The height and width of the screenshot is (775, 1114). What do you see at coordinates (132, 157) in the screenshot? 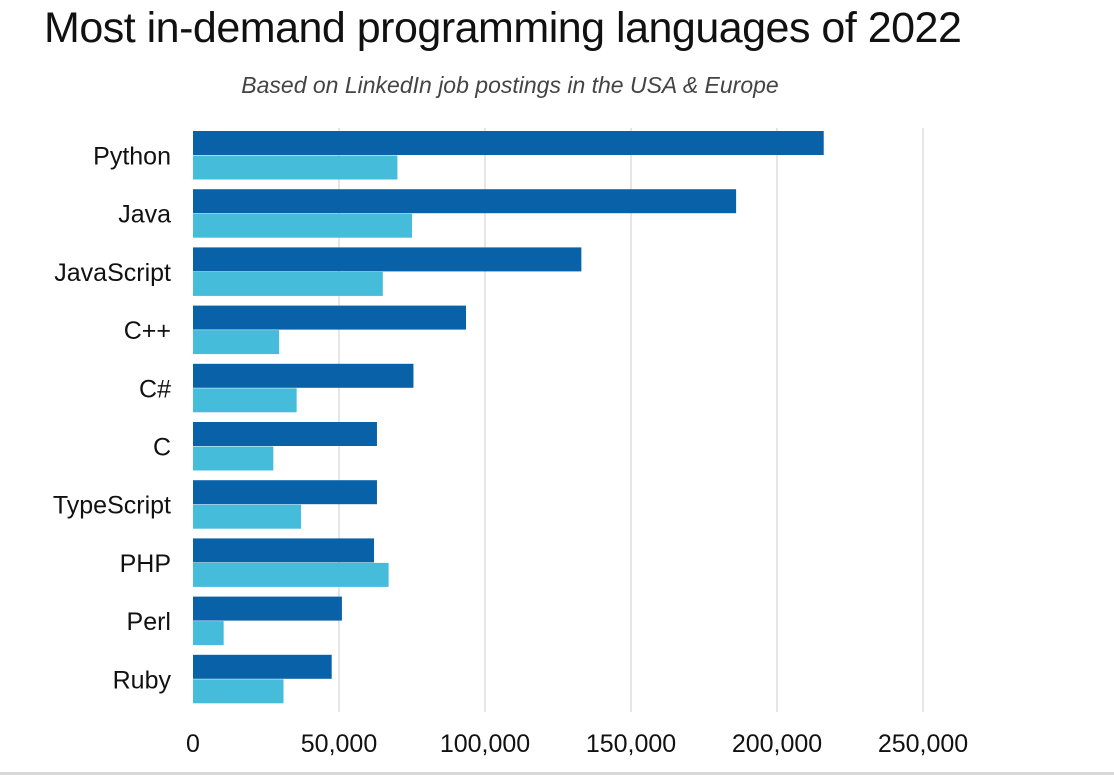
I see `category-label: Python` at bounding box center [132, 157].